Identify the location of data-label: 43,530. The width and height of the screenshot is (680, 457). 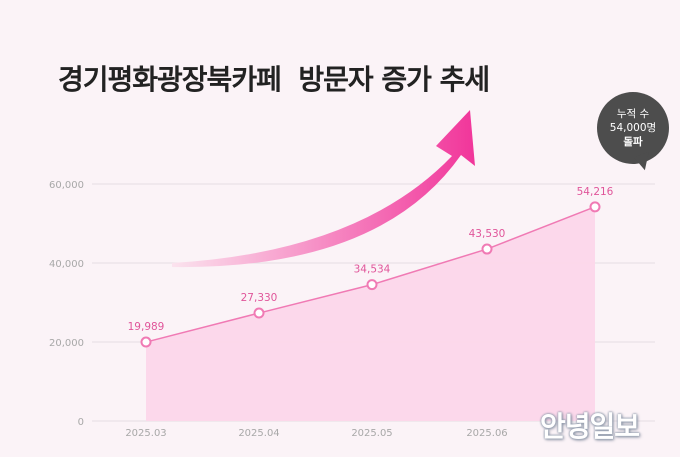
(487, 234).